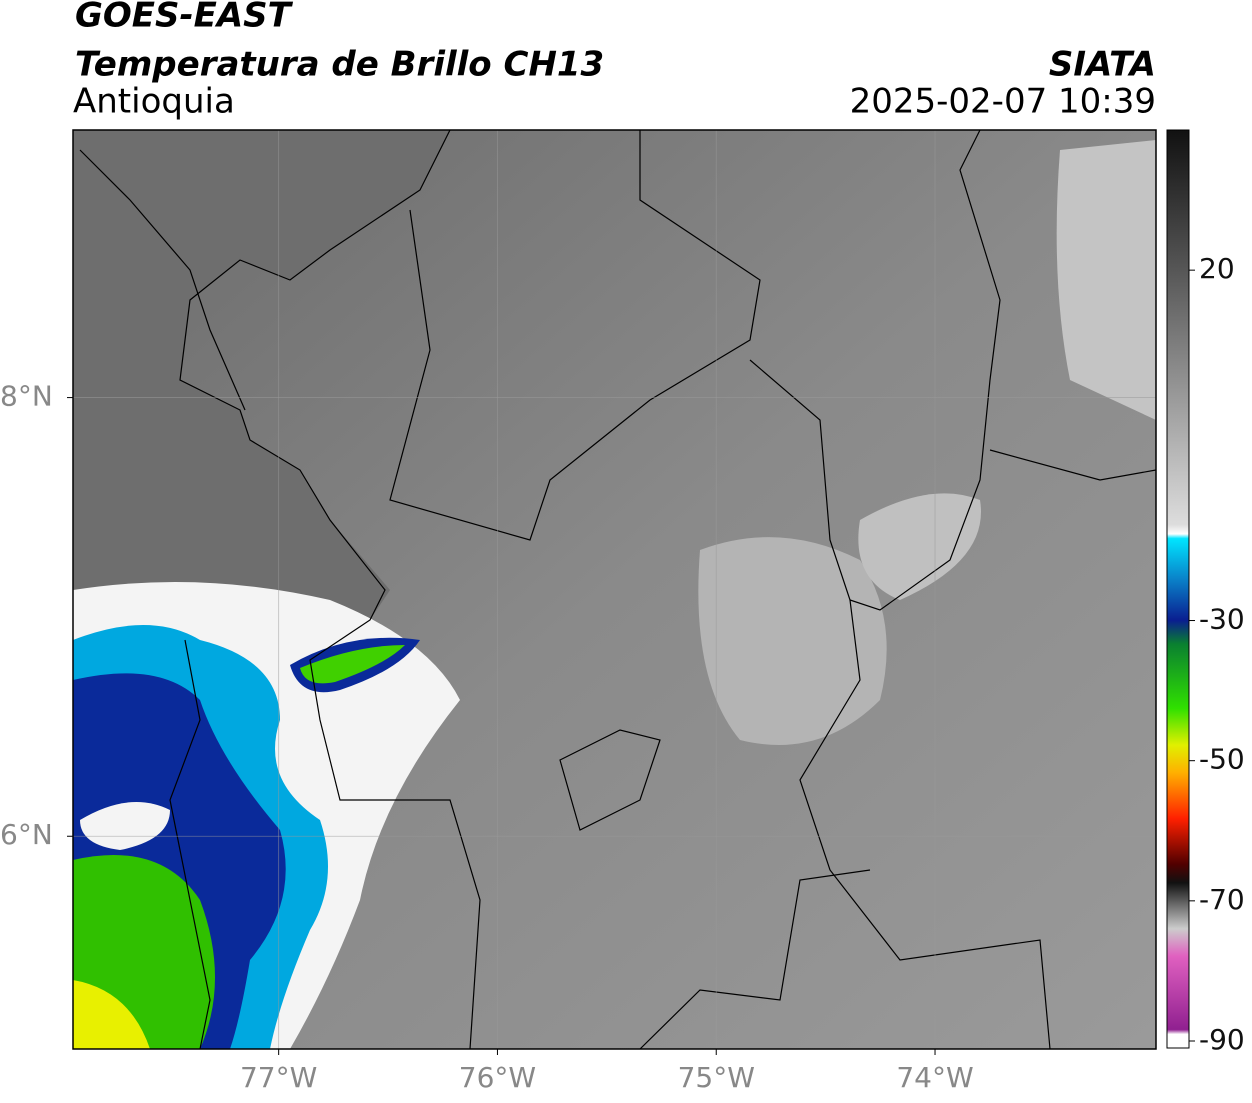 This screenshot has width=1252, height=1103. Describe the element at coordinates (1222, 899) in the screenshot. I see `colorbar-tick-label: -70` at that location.